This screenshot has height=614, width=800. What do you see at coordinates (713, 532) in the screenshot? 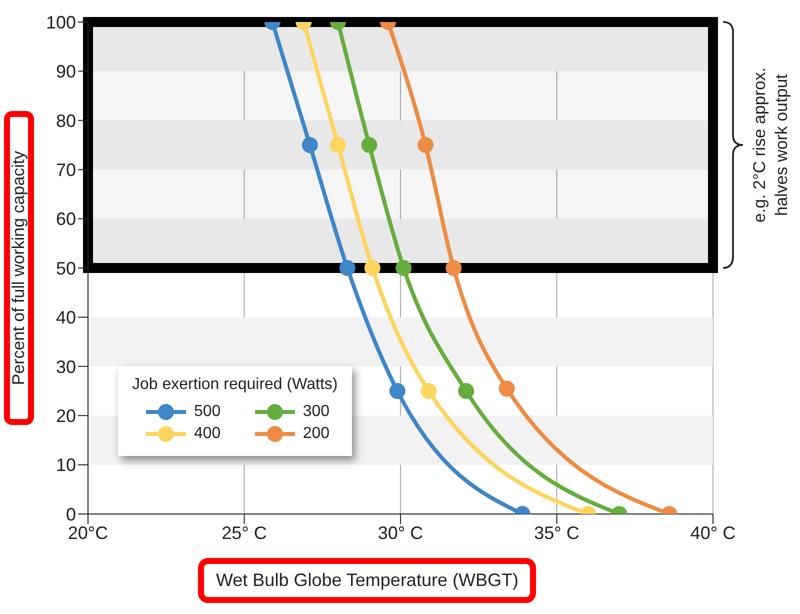
I see `x-tick-label: 40° C` at bounding box center [713, 532].